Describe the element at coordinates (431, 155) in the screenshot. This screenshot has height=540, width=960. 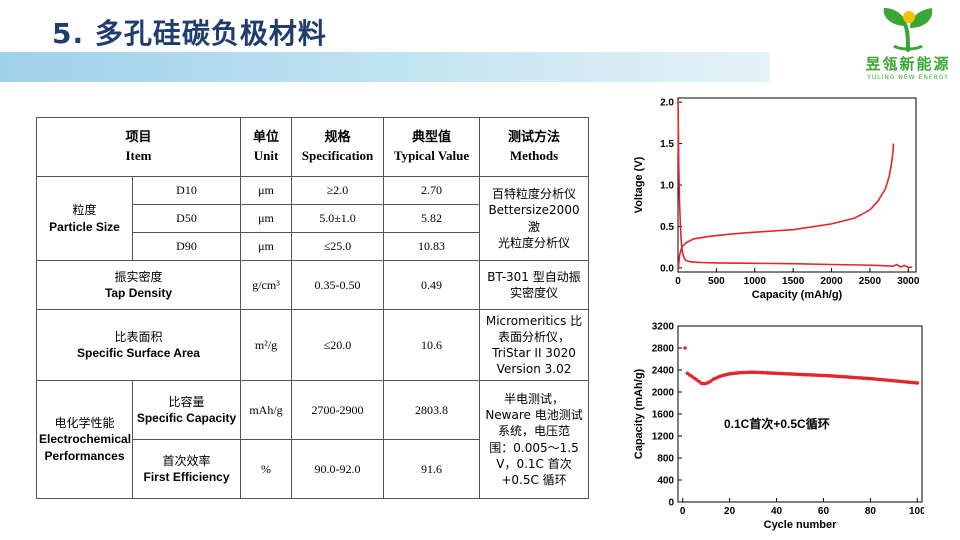
I see `header-value-en: Typical Value` at that location.